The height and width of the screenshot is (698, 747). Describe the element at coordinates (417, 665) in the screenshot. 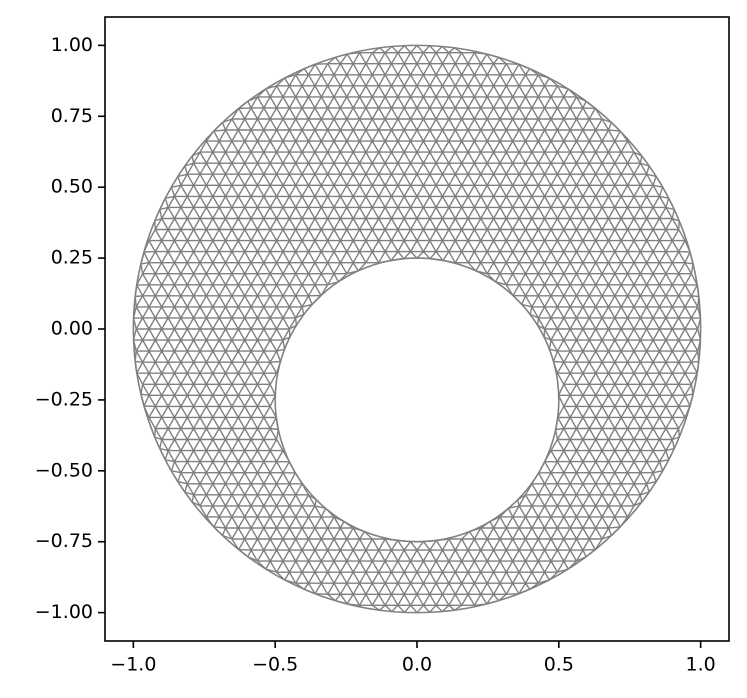

I see `x-tick-label: 0.0` at that location.